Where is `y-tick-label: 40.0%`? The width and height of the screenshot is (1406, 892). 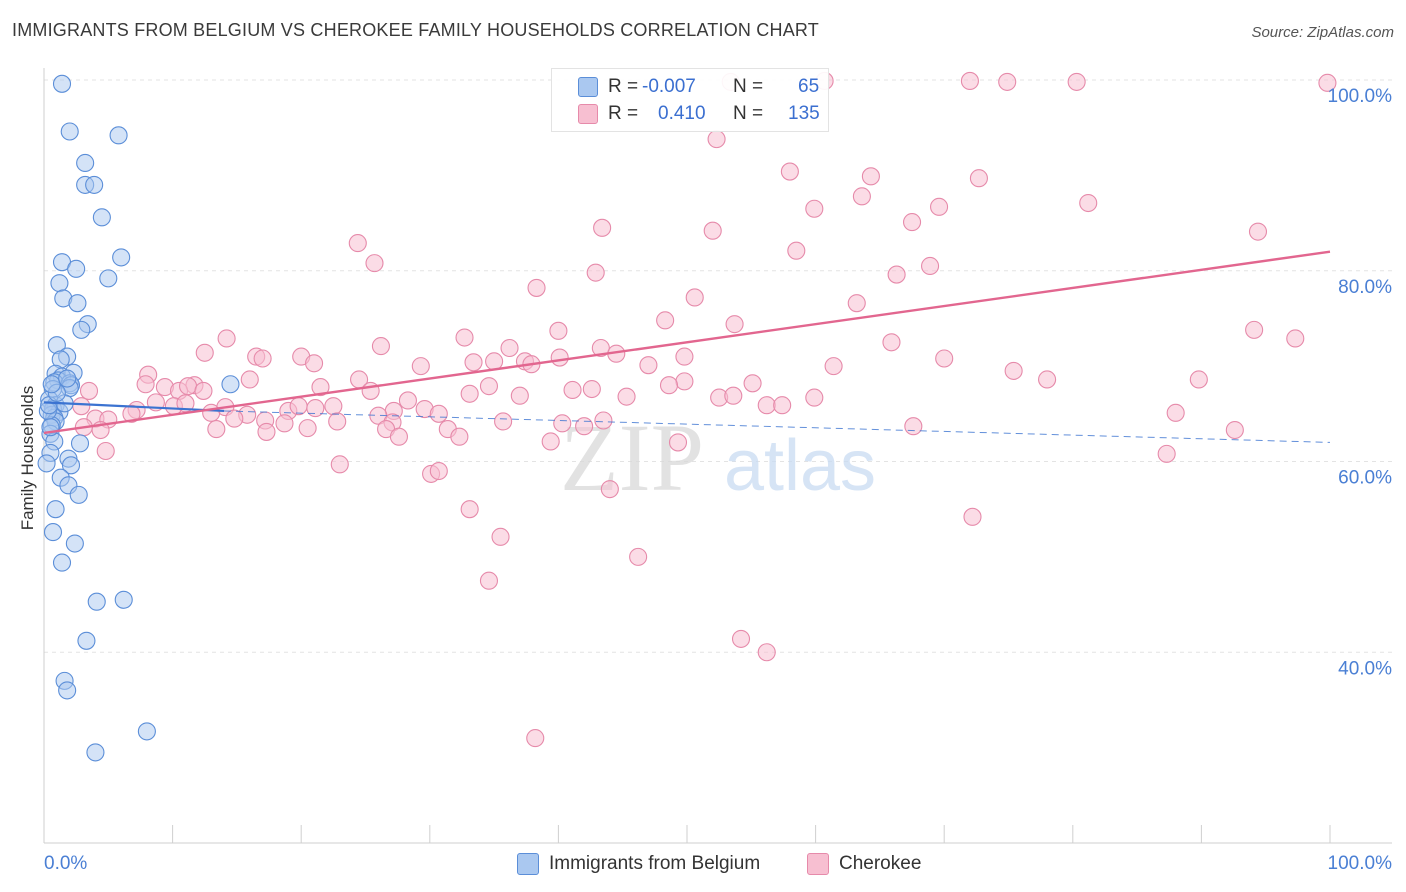 y-tick-label: 40.0% is located at coordinates (1365, 668).